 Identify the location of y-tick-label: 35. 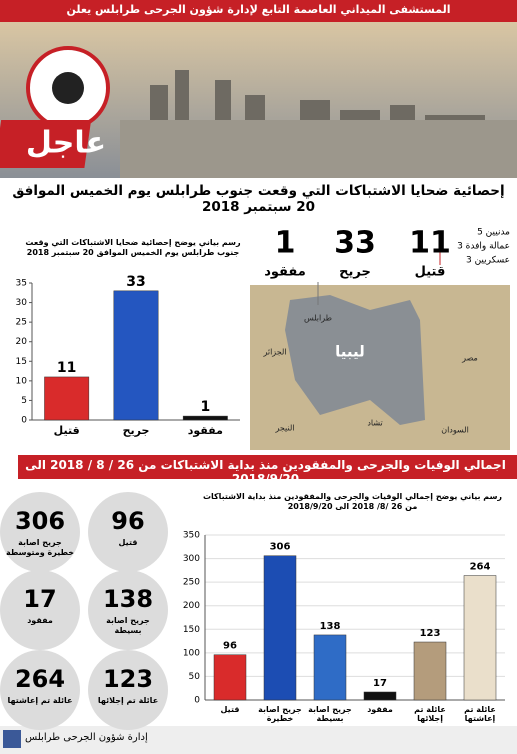
(21, 284).